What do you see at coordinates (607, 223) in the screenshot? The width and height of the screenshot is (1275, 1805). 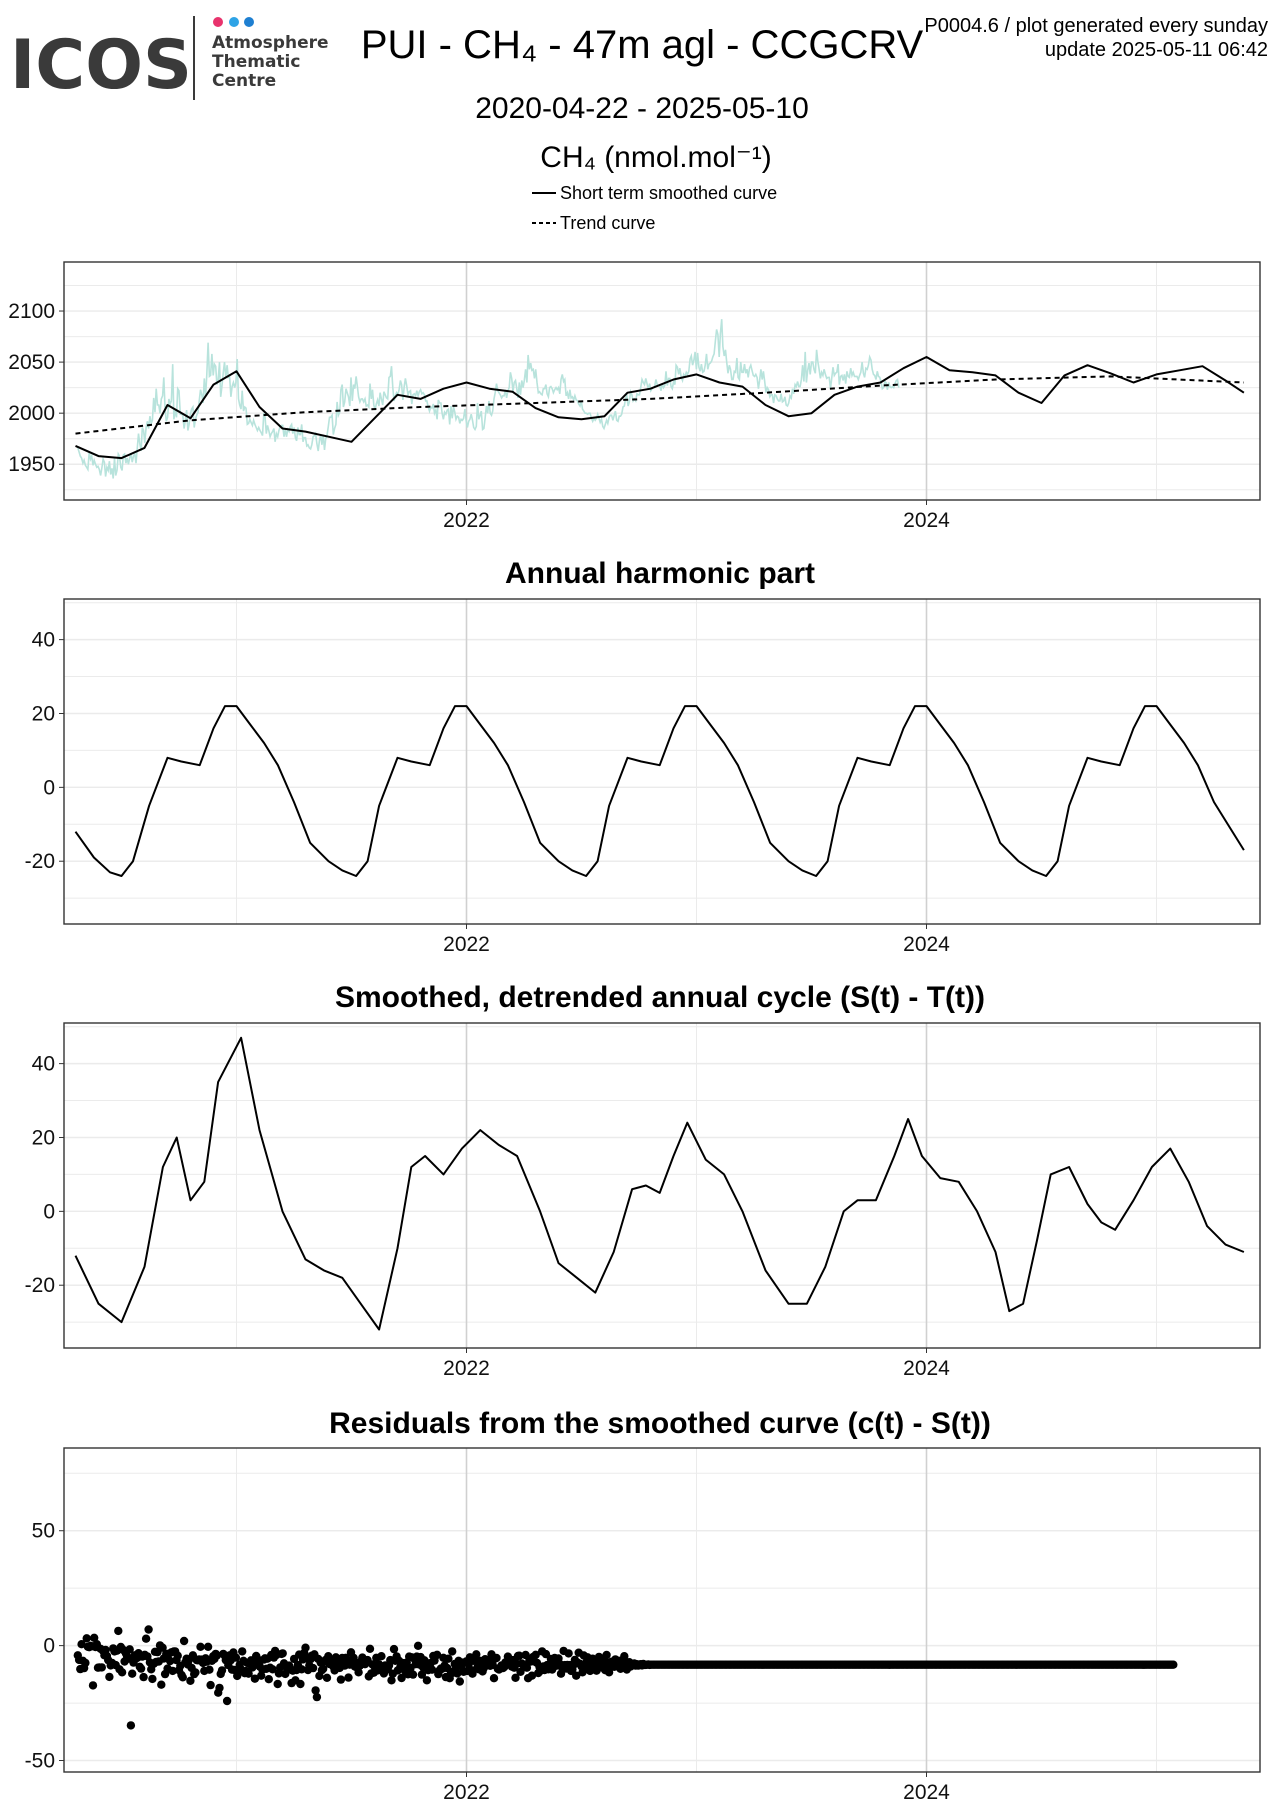 I see `legend-item-trend: Trend curve` at bounding box center [607, 223].